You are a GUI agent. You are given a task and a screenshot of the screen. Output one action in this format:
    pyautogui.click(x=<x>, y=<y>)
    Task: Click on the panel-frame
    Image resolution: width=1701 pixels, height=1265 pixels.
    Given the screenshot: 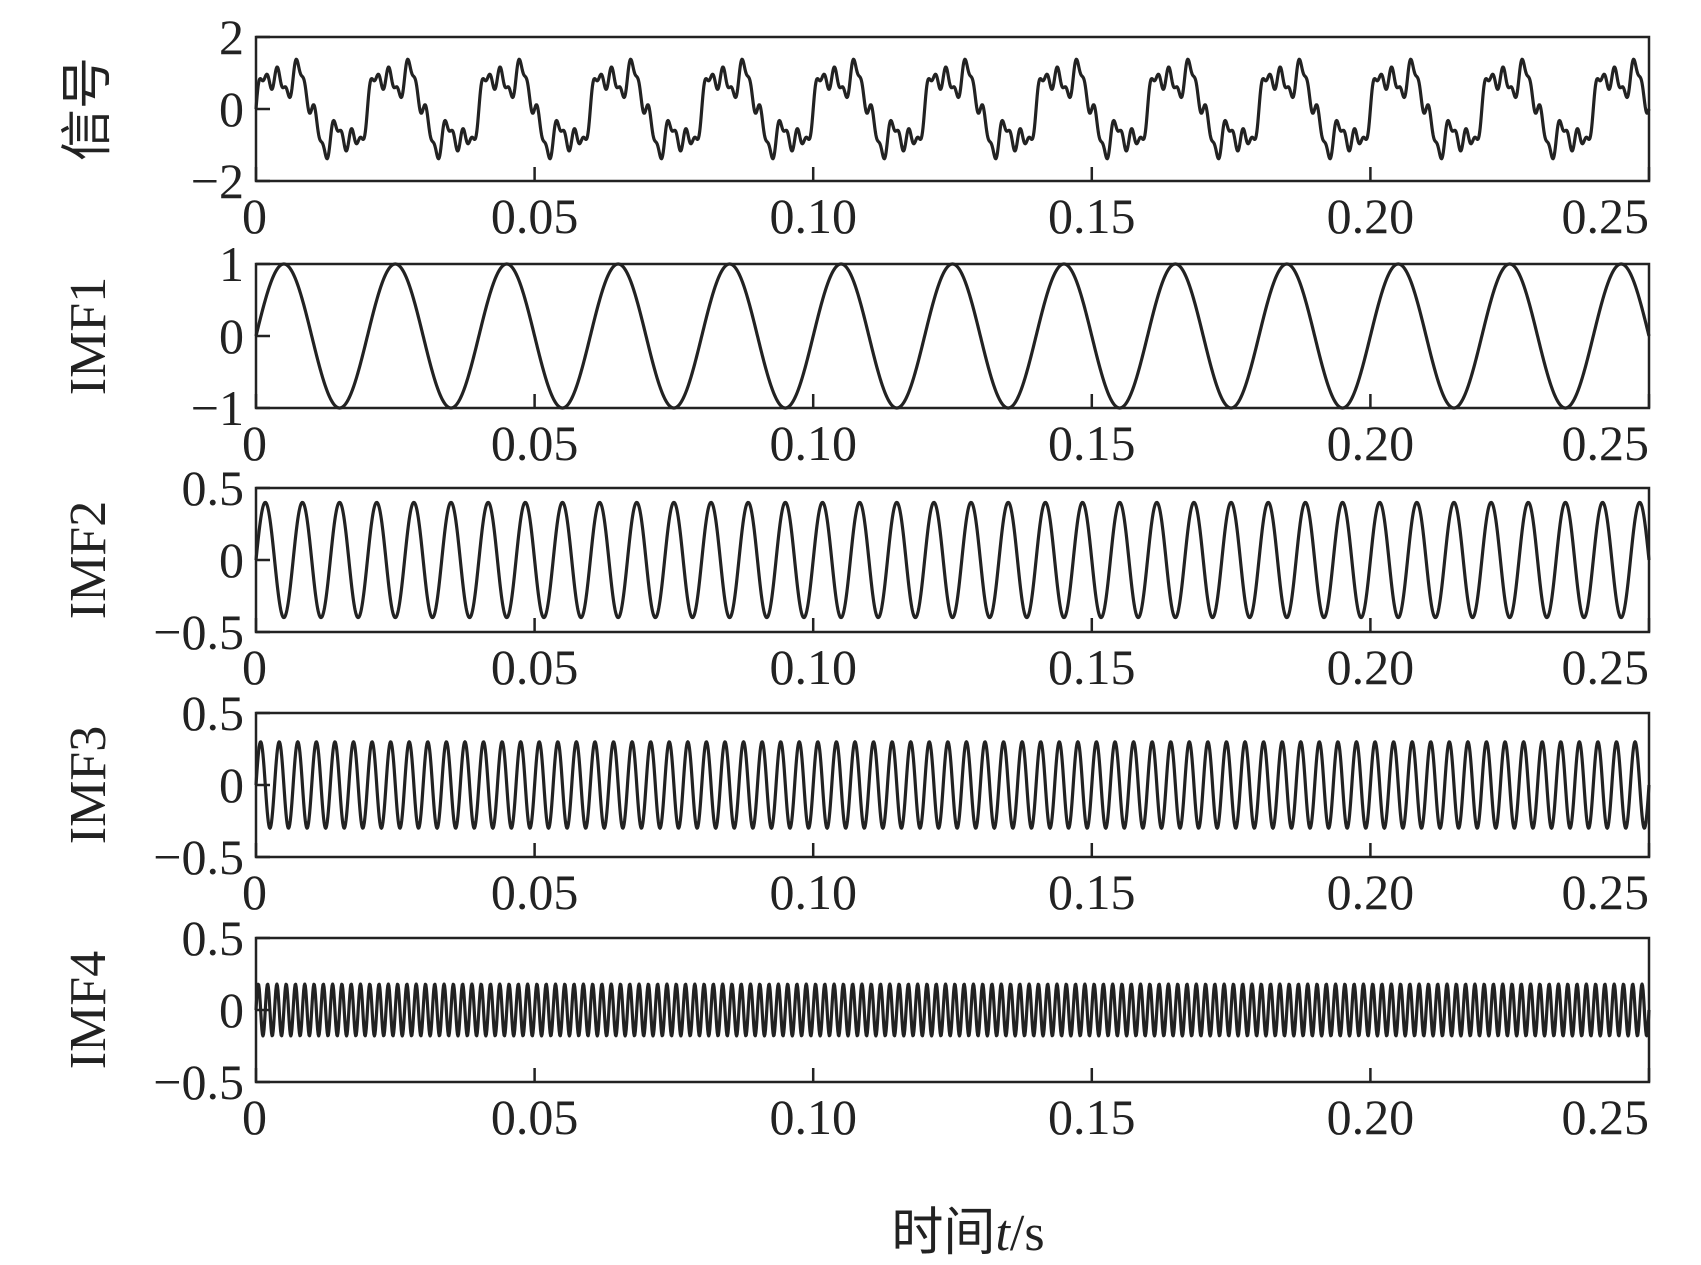 What is the action you would take?
    pyautogui.click(x=952, y=560)
    